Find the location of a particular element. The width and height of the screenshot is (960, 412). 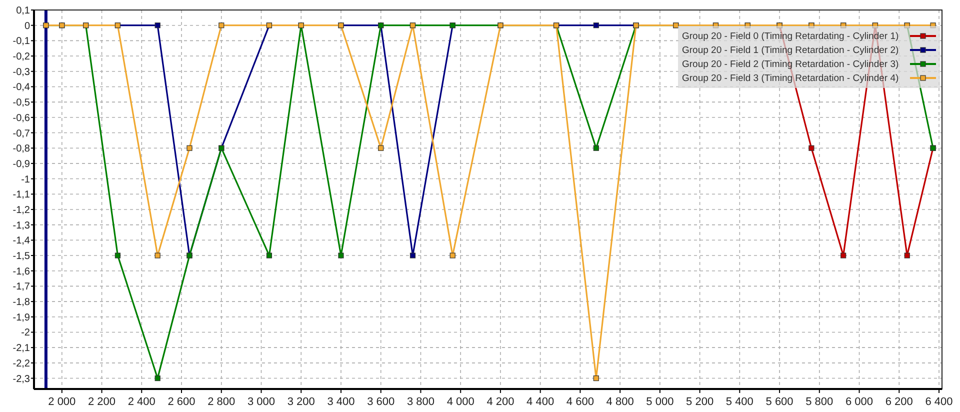

y-tick-label: -1,2 is located at coordinates (21, 210).